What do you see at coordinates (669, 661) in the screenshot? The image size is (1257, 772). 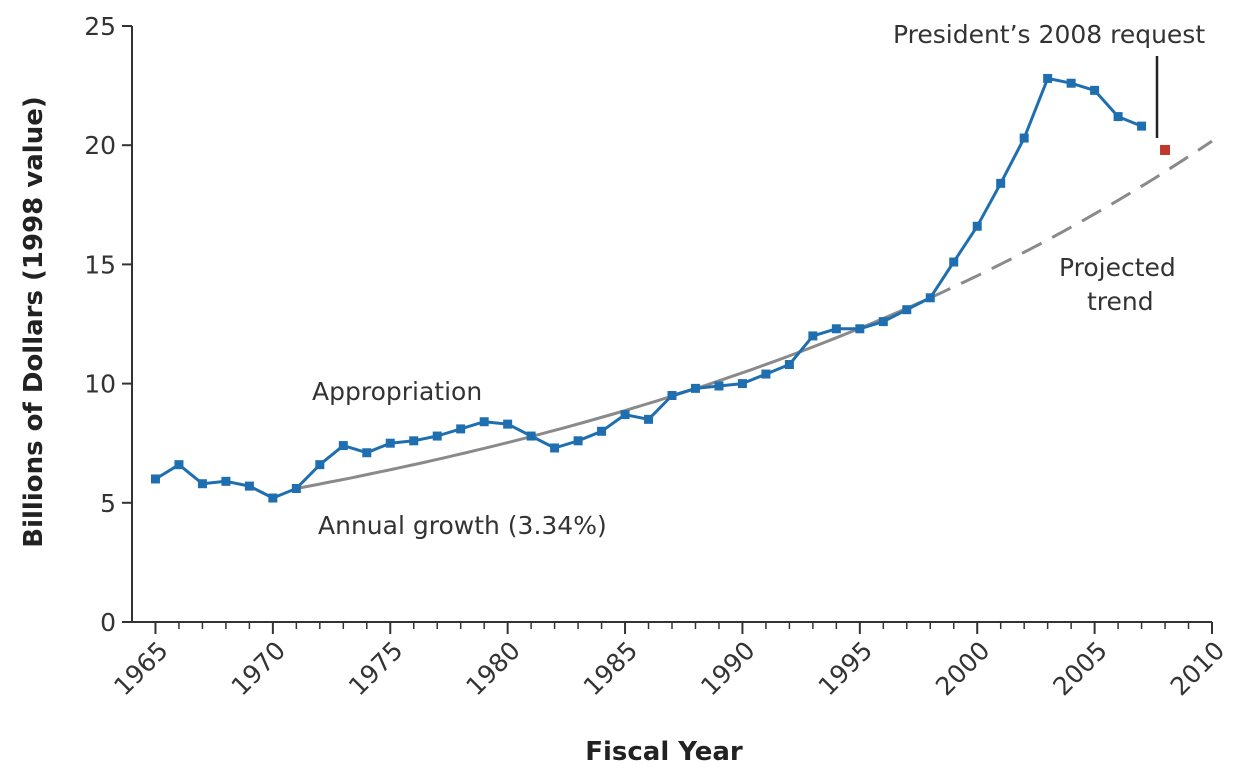 I see `x-axis: 1965 1970 1975 1980 1985 1990 1995 2000 2005 2010` at bounding box center [669, 661].